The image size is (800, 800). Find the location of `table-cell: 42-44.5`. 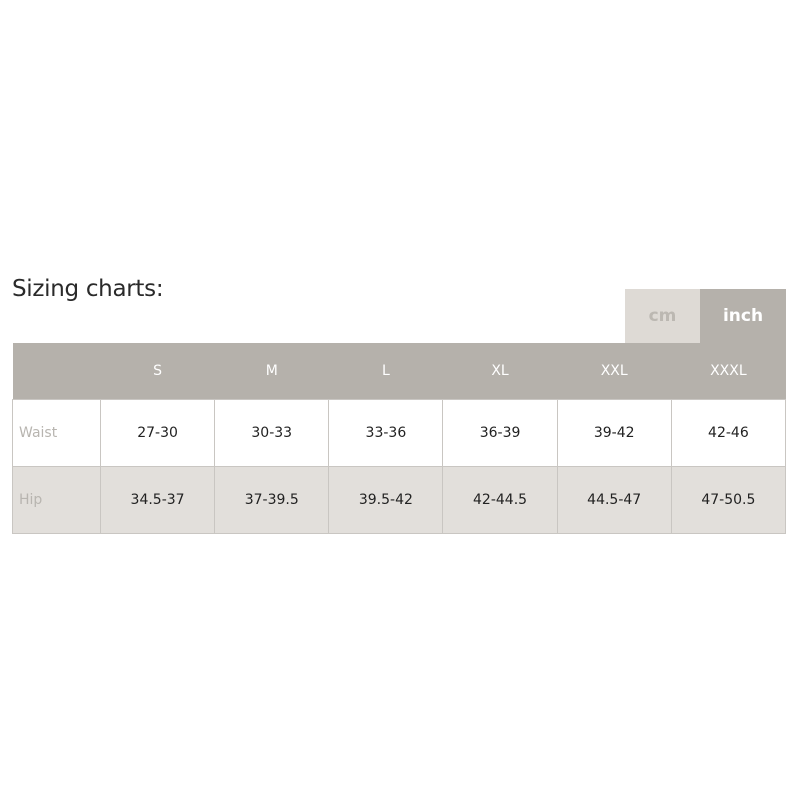

table-cell: 42-44.5 is located at coordinates (500, 500).